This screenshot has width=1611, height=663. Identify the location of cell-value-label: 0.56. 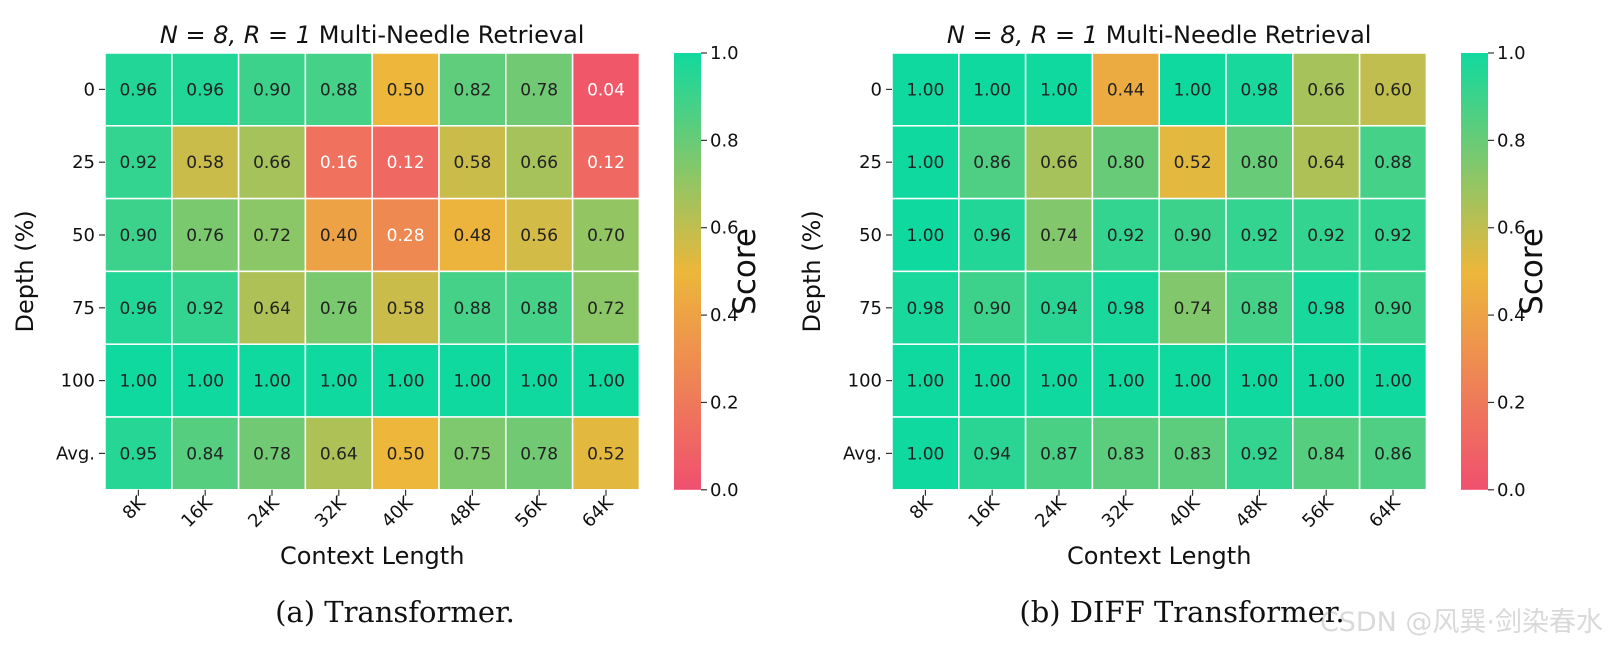
(539, 236).